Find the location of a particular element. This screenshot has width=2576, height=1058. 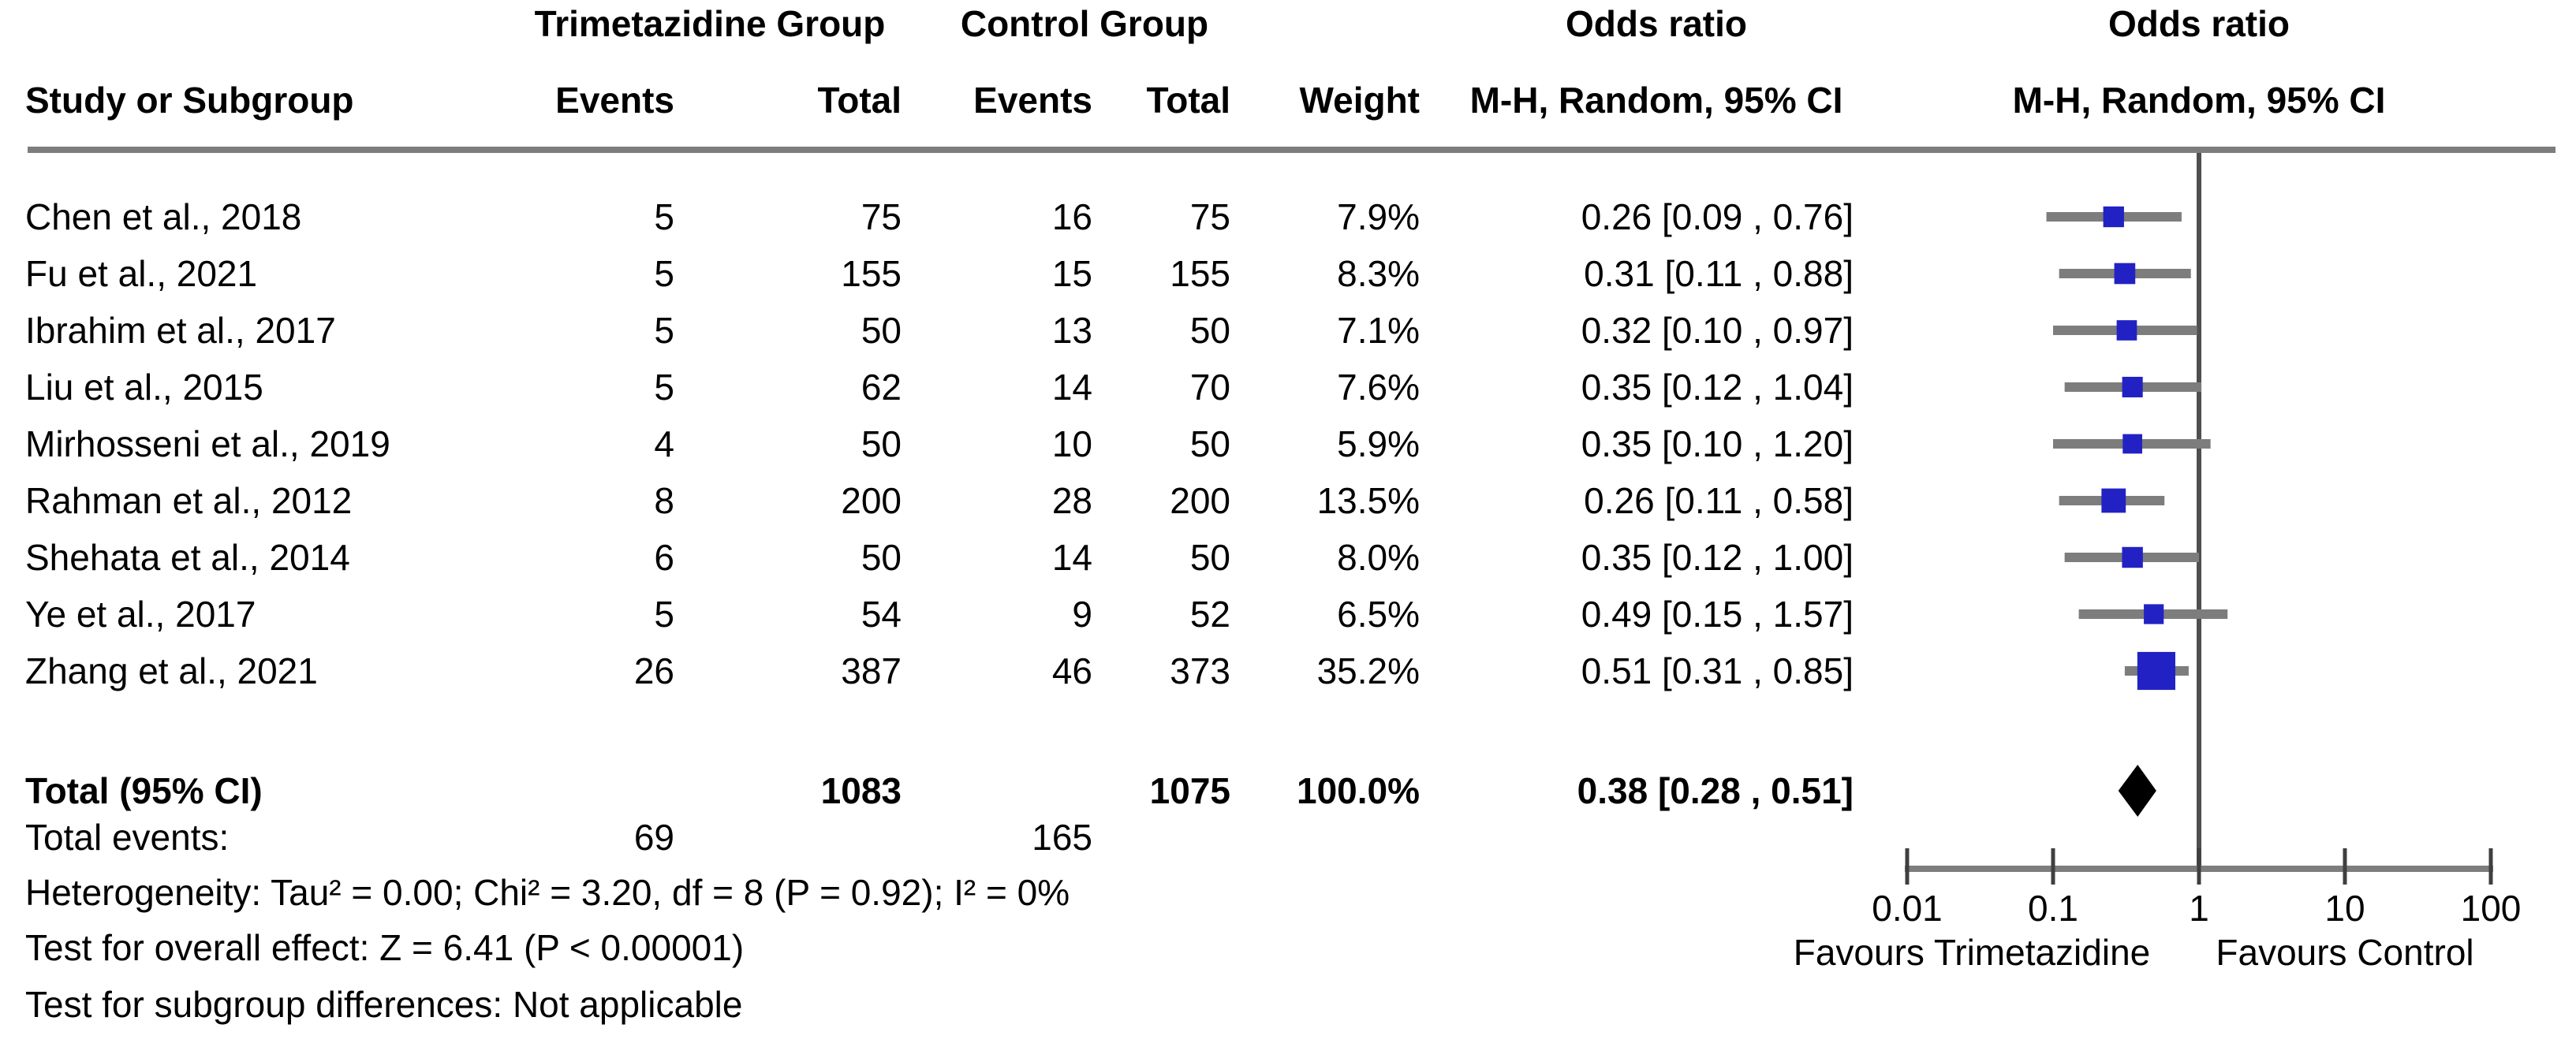

control-total-value: 155 is located at coordinates (1200, 273).